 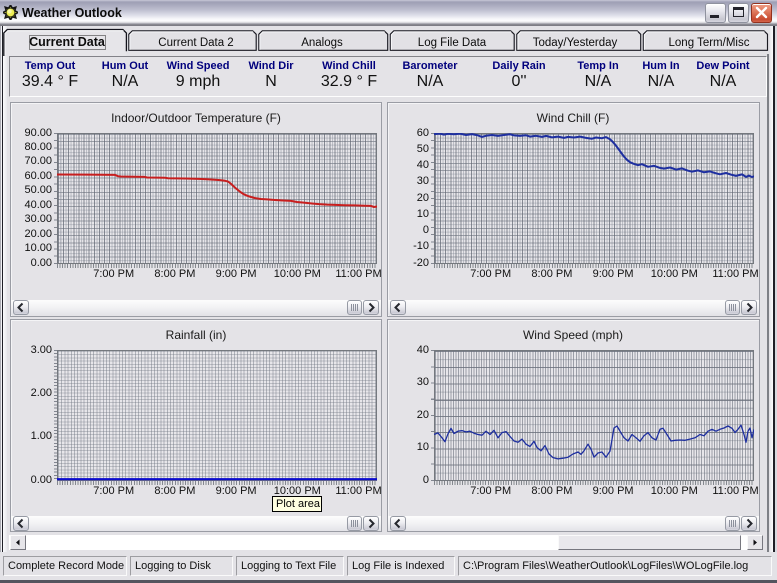 I want to click on svg-text: Analogs, so click(x=322, y=43).